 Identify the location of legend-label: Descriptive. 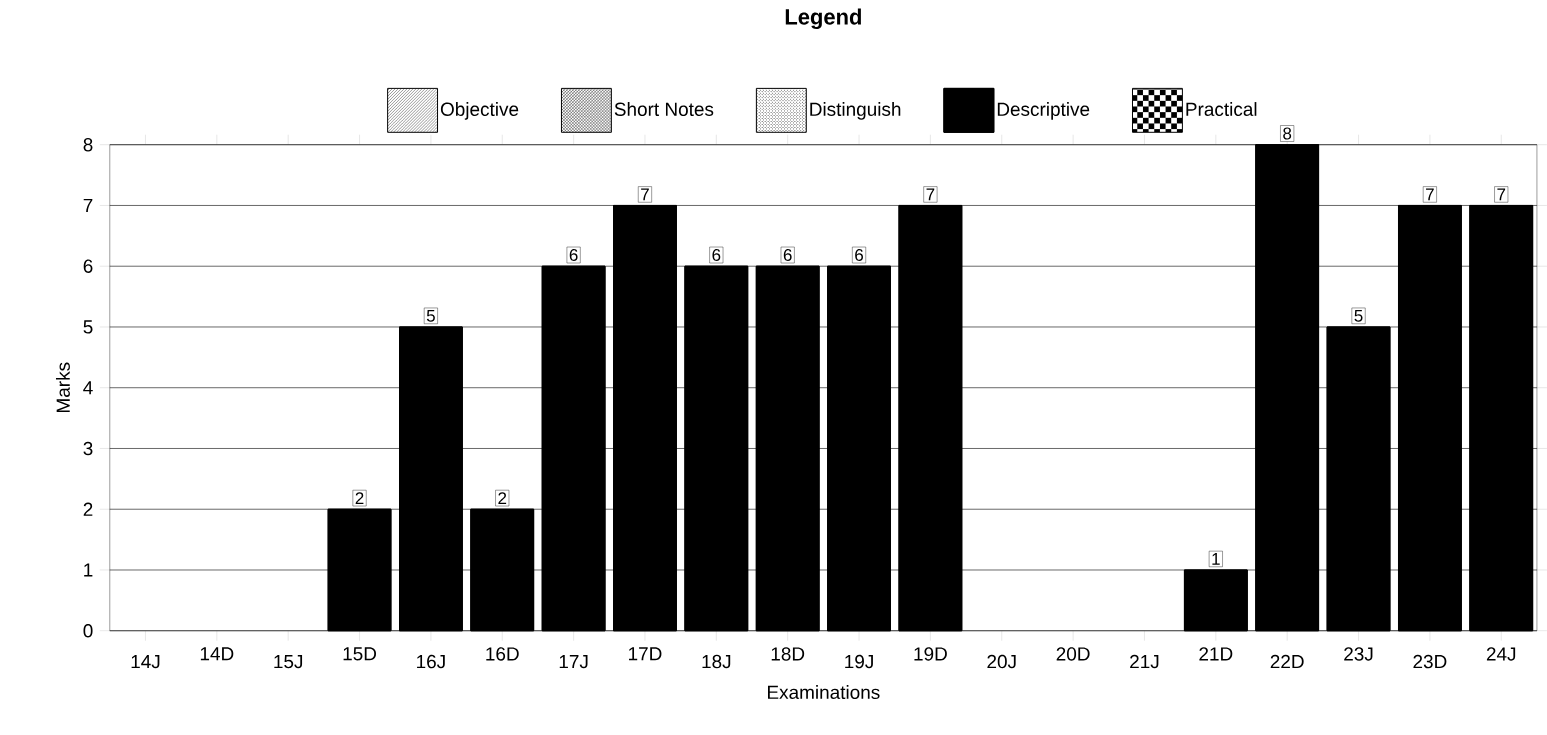
(1043, 111).